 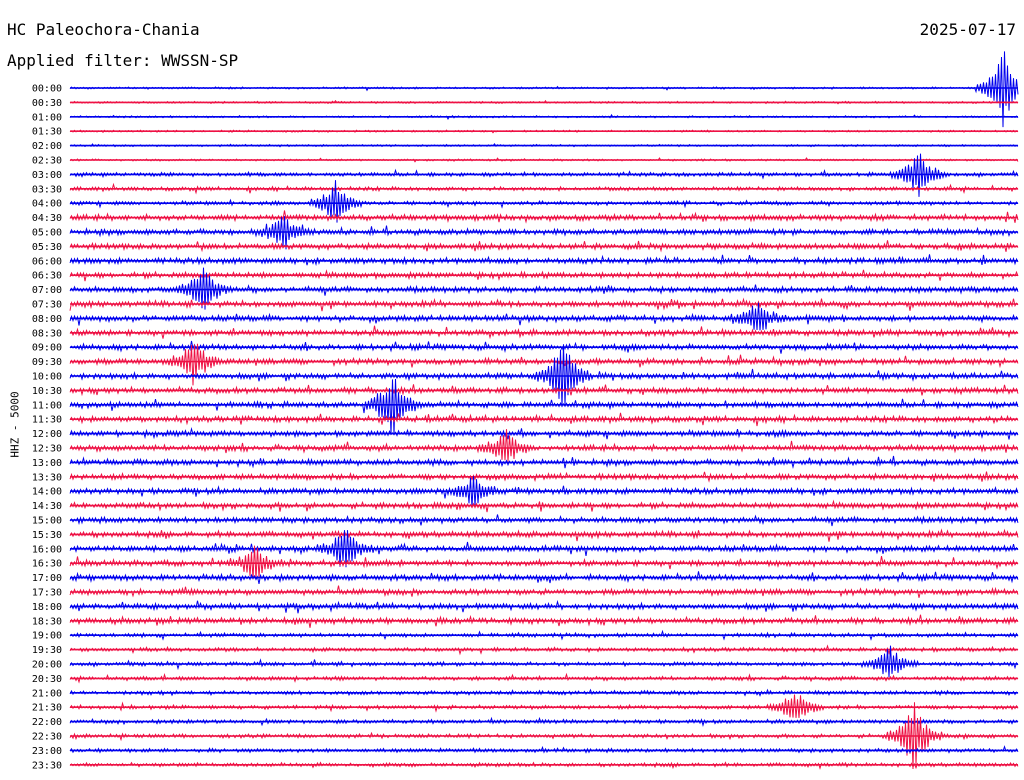 What do you see at coordinates (47, 693) in the screenshot?
I see `row-label: 21:00` at bounding box center [47, 693].